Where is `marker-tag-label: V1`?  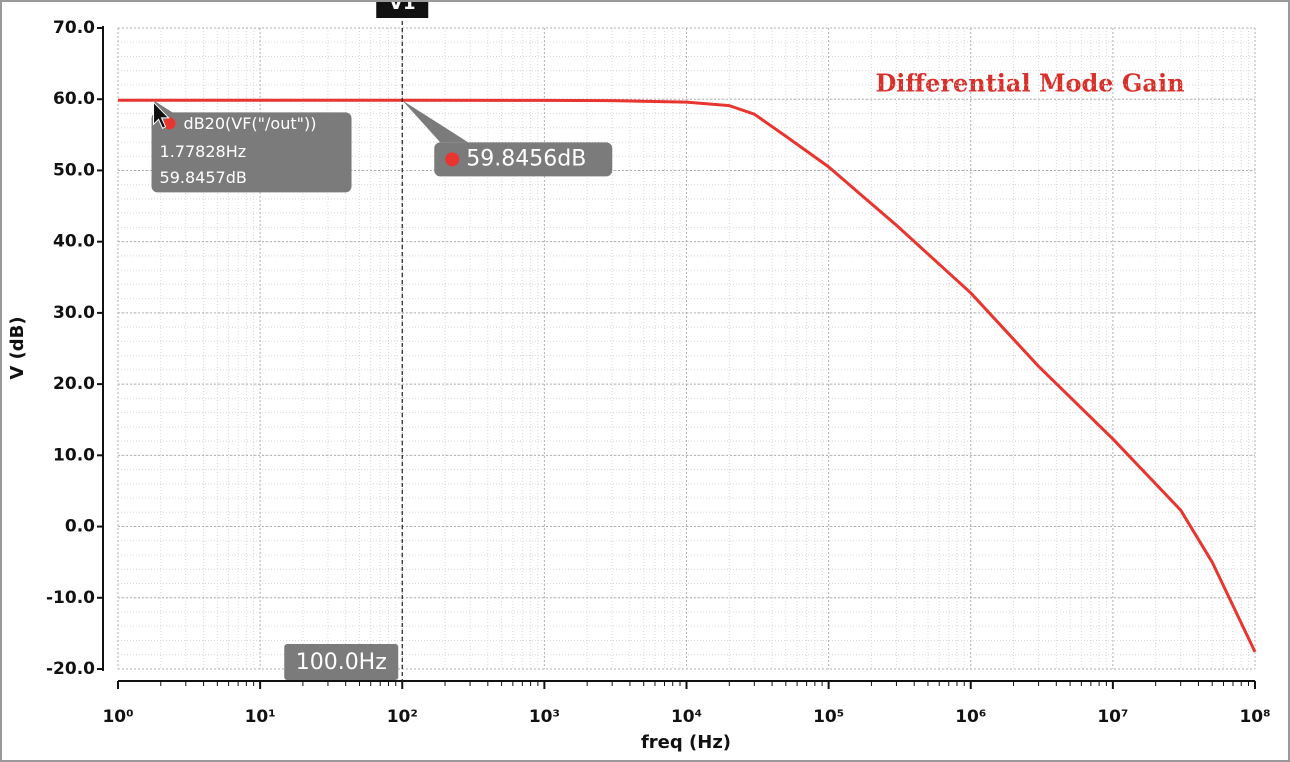 marker-tag-label: V1 is located at coordinates (402, 7).